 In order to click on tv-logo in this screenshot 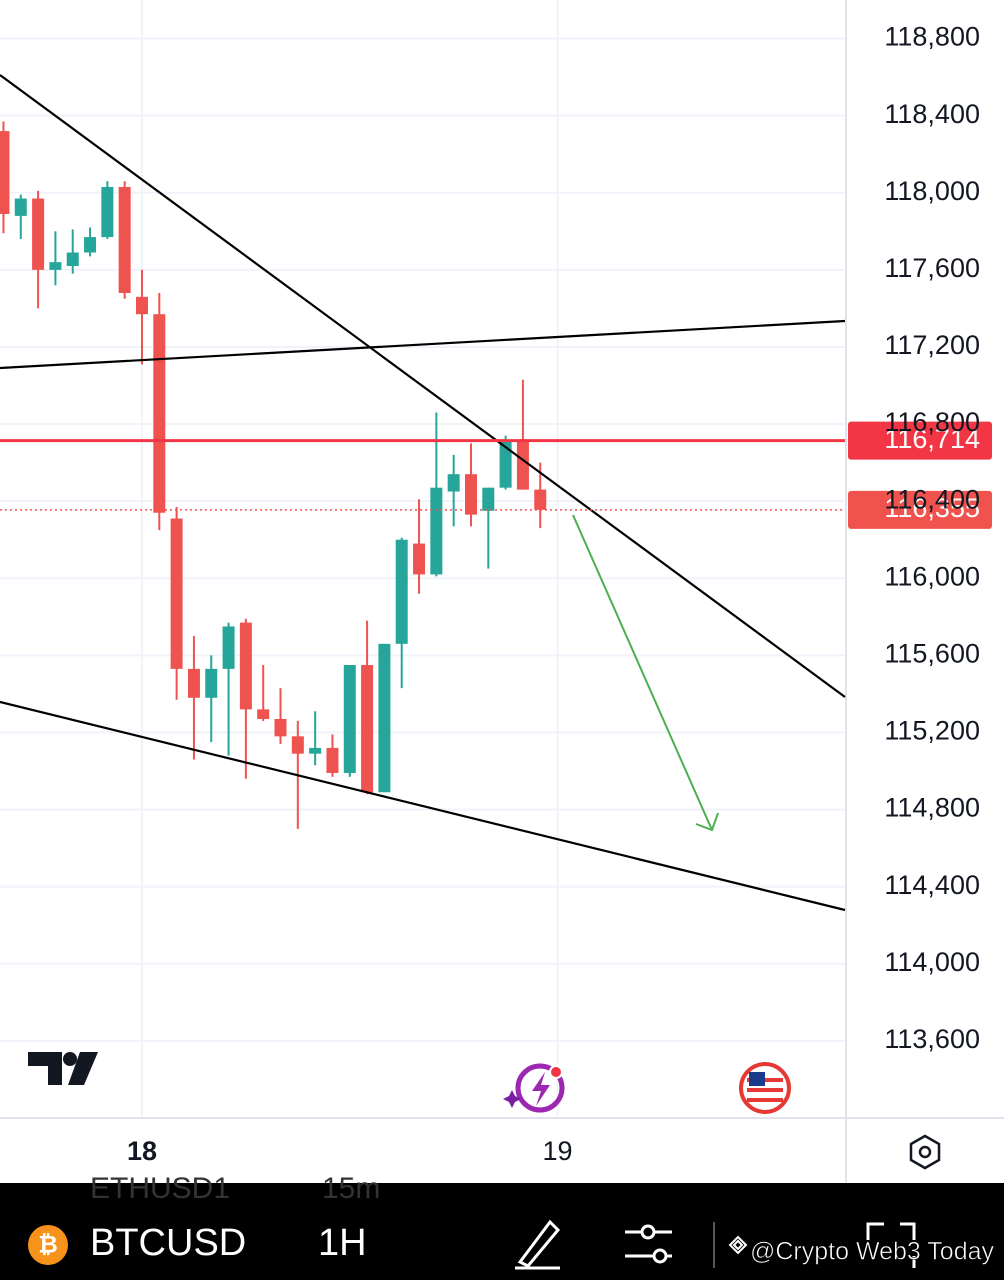, I will do `click(63, 1068)`.